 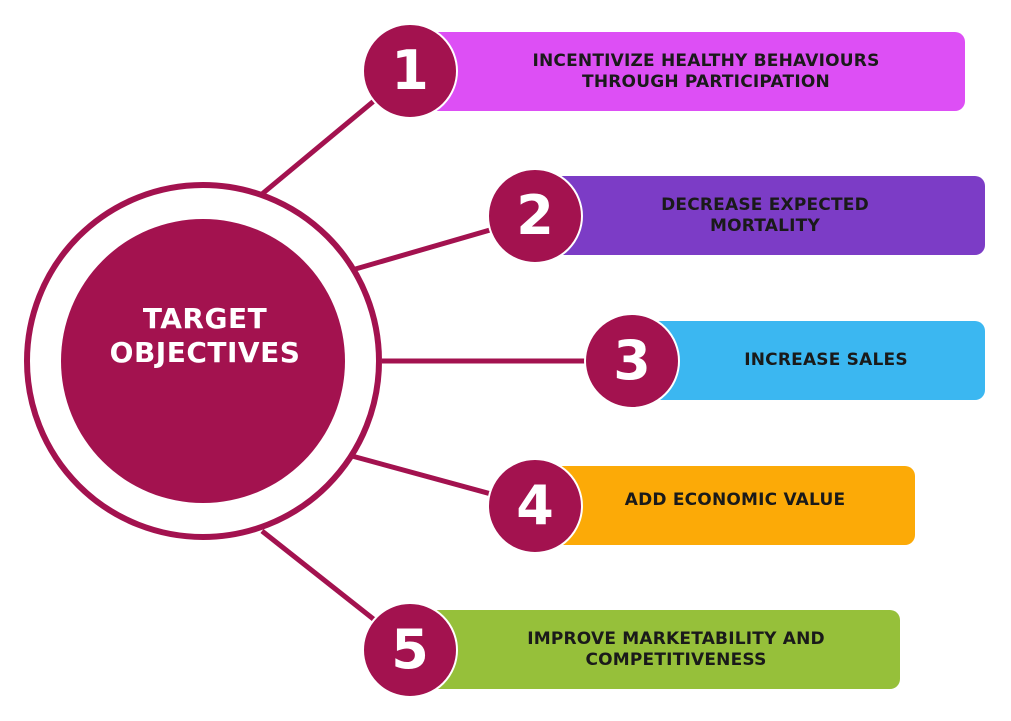 What do you see at coordinates (765, 204) in the screenshot?
I see `objective-2-line1: DECREASE EXPECTED` at bounding box center [765, 204].